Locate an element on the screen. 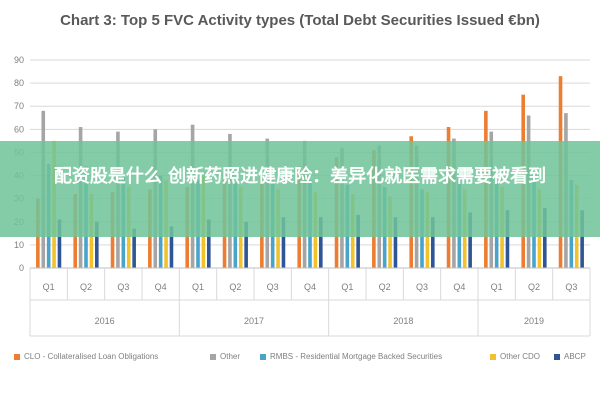 The width and height of the screenshot is (600, 400). legend-item: CLO - Collateralised Loan Obligations is located at coordinates (86, 356).